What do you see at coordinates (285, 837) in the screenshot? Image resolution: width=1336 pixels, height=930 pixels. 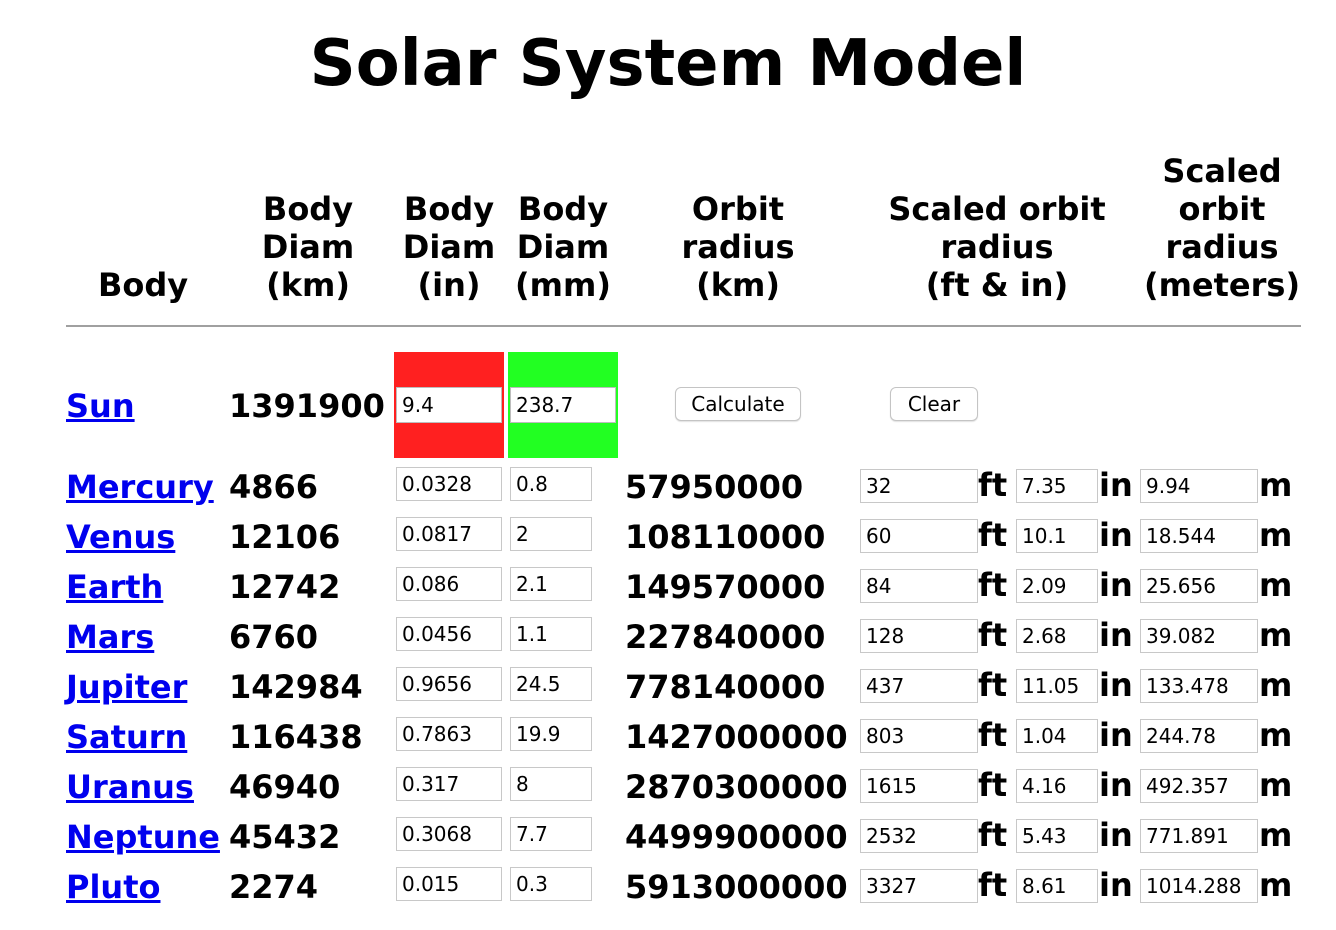 I see `diam-km-value: 45432` at bounding box center [285, 837].